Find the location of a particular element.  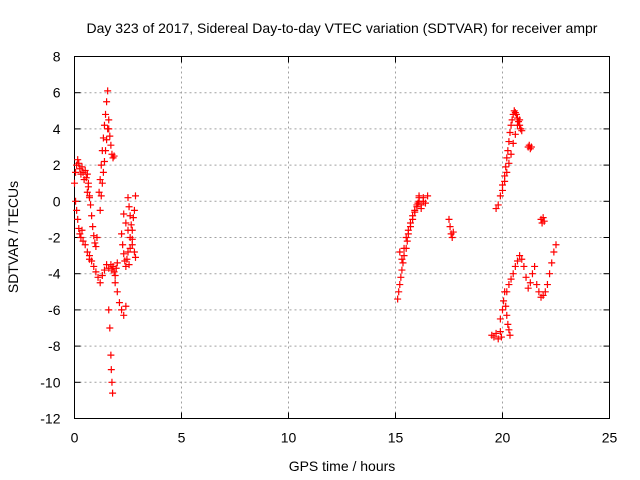

y-axis-label: SDTVAR / TECUs is located at coordinates (13, 237).